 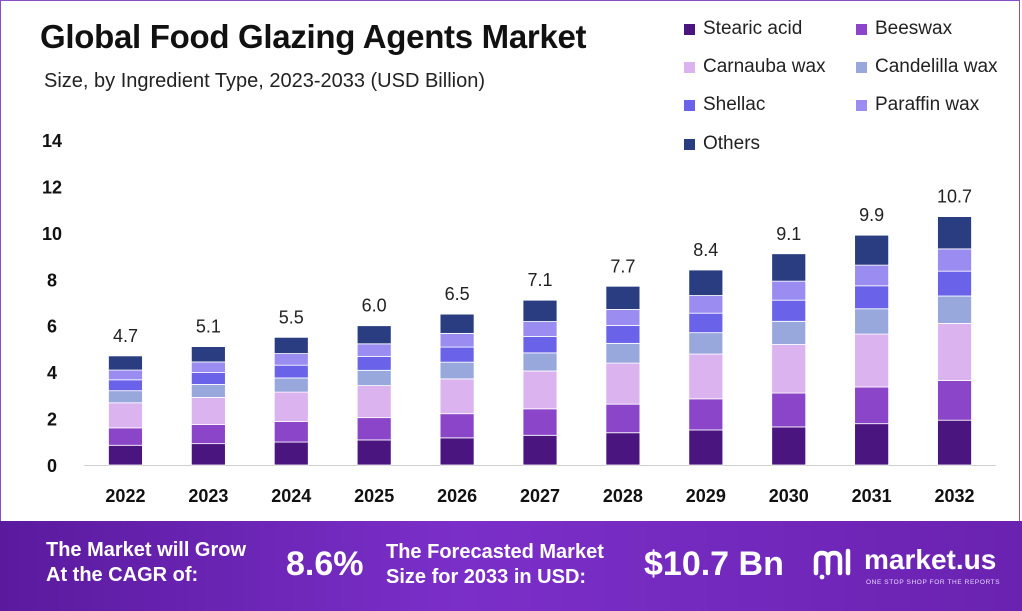 I want to click on legend-label: Beeswax, so click(x=914, y=28).